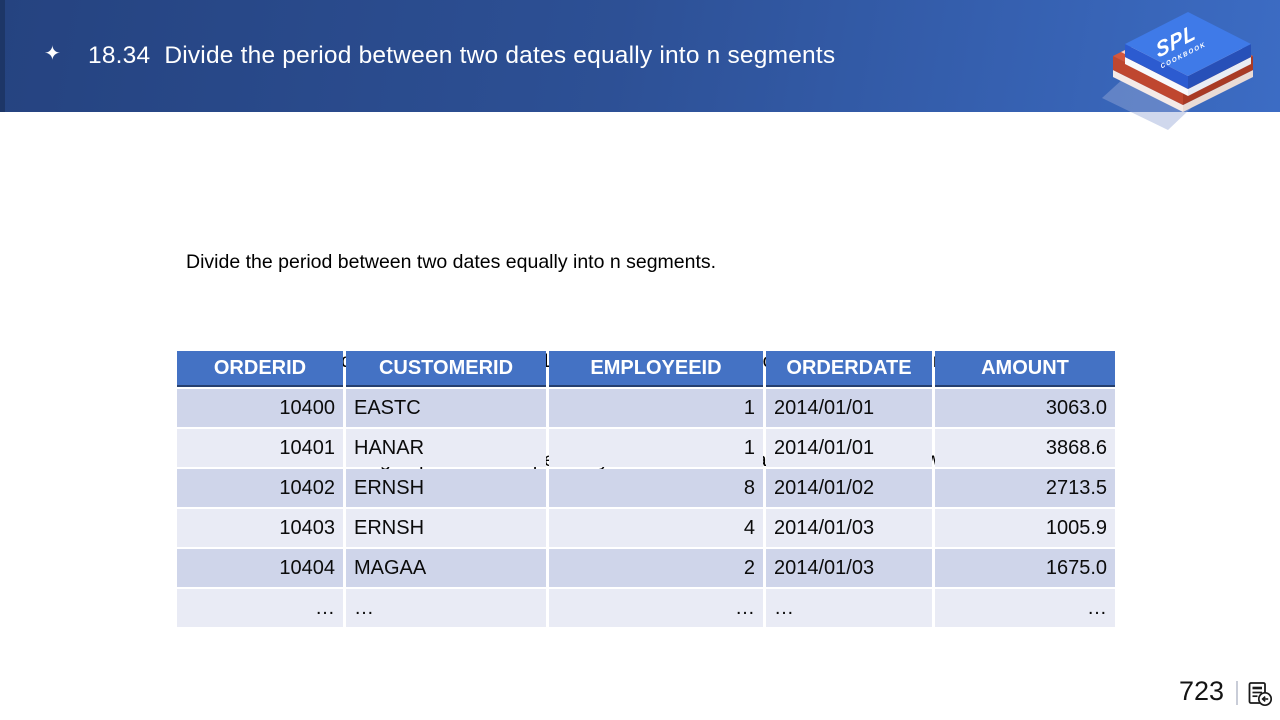 This screenshot has width=1280, height=720. I want to click on cell-orderid: 10401, so click(260, 448).